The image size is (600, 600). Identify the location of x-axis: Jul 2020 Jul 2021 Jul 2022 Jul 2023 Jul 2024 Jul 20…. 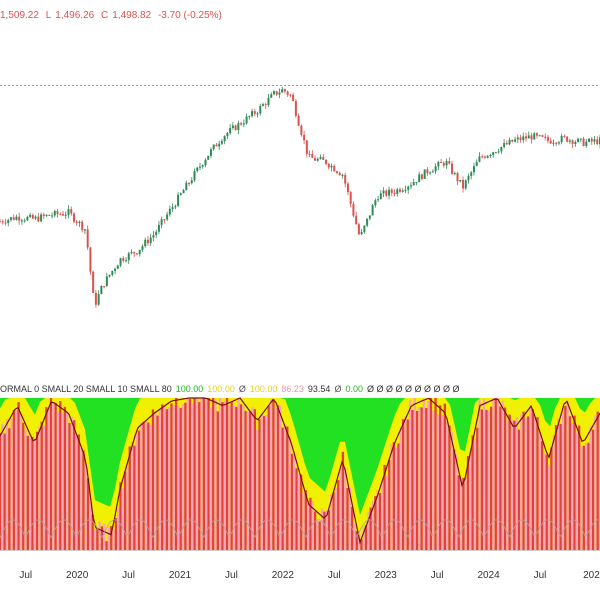
(300, 565).